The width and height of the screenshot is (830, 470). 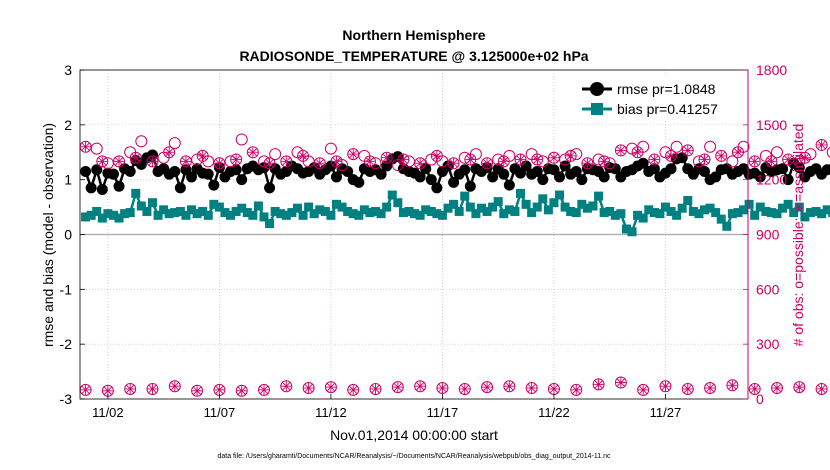 I want to click on x-tick-label: 11/17, so click(x=443, y=412).